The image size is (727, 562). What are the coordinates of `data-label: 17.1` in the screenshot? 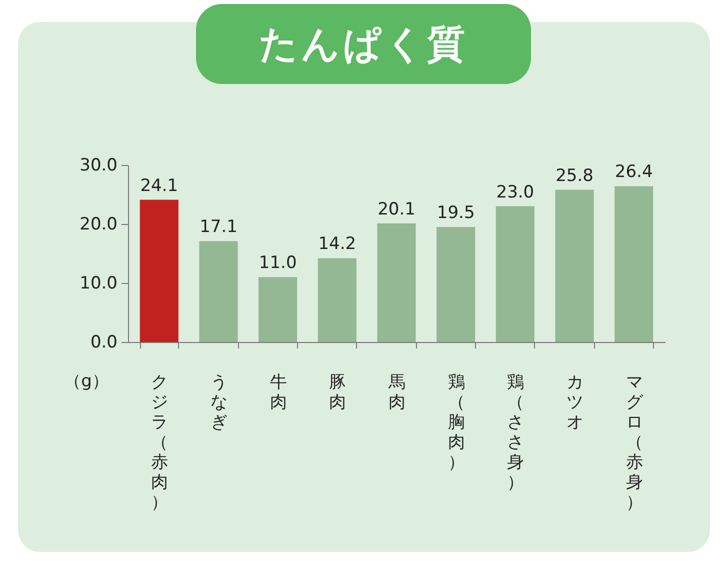 It's located at (219, 227).